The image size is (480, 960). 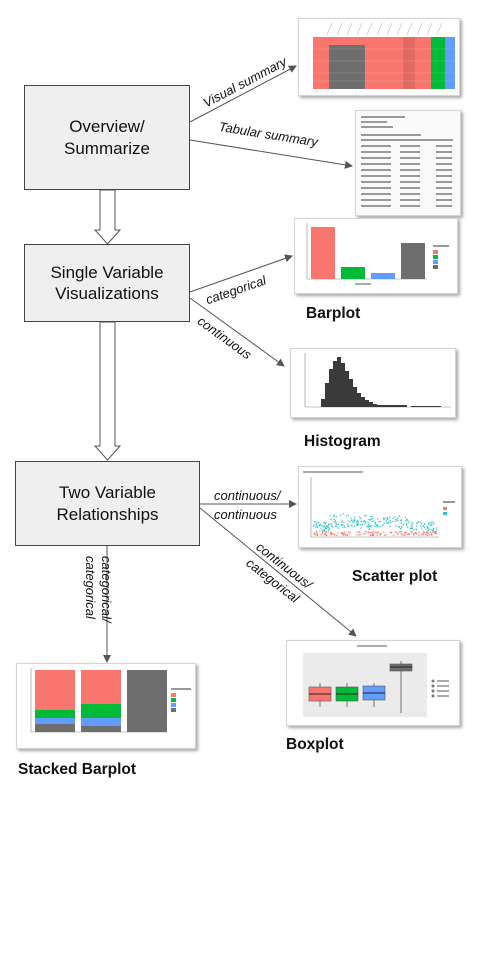 I want to click on caption-stacked-barplot: Stacked Barplot, so click(x=77, y=769).